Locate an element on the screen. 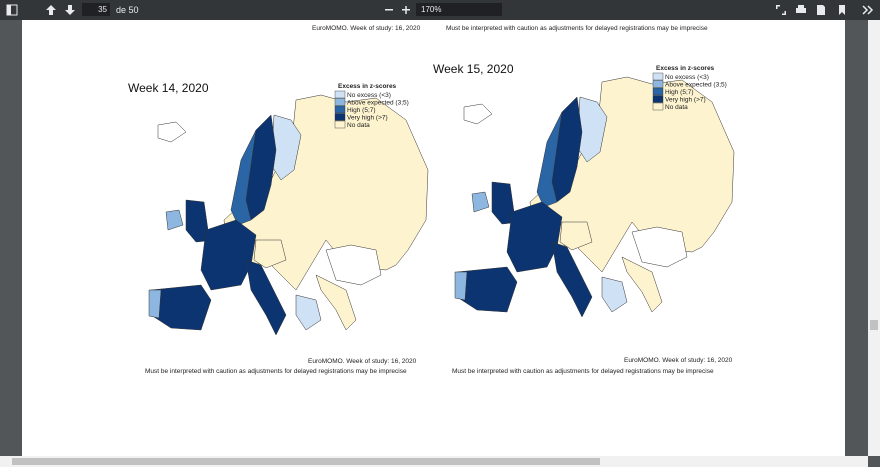  toolbar: 35 de 50 170% is located at coordinates (440, 10).